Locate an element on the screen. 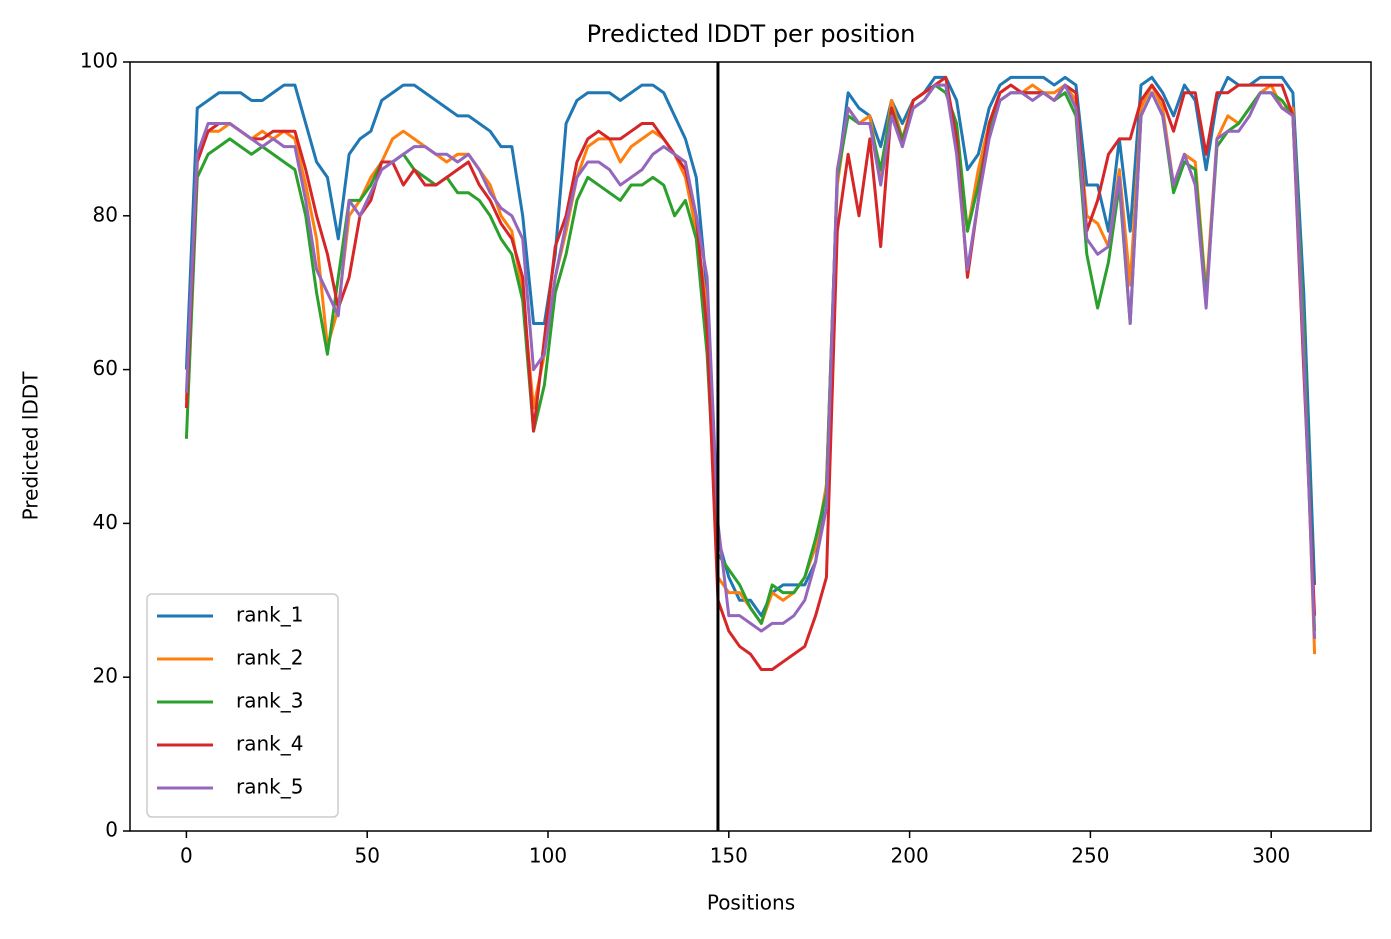 The width and height of the screenshot is (1391, 939). x-tick-label: 50 is located at coordinates (366, 856).